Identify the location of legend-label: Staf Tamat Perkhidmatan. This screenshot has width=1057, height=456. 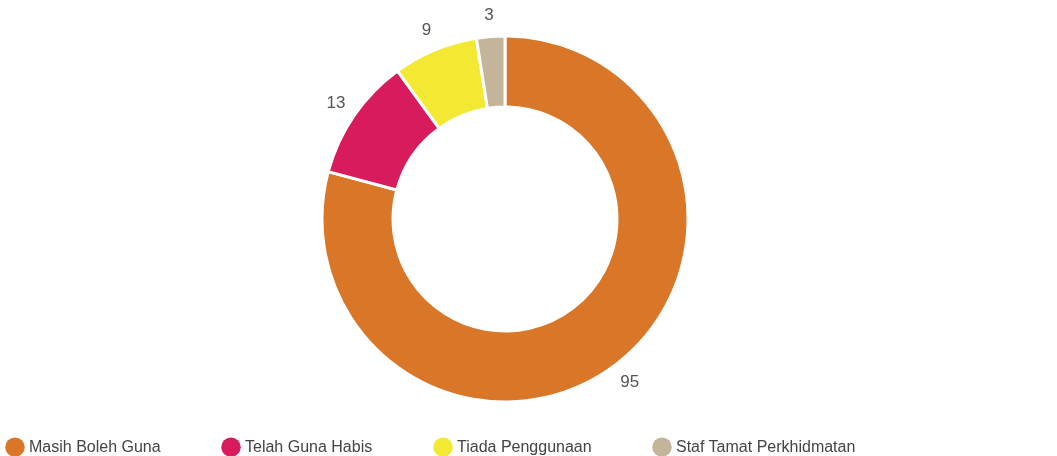
(766, 447).